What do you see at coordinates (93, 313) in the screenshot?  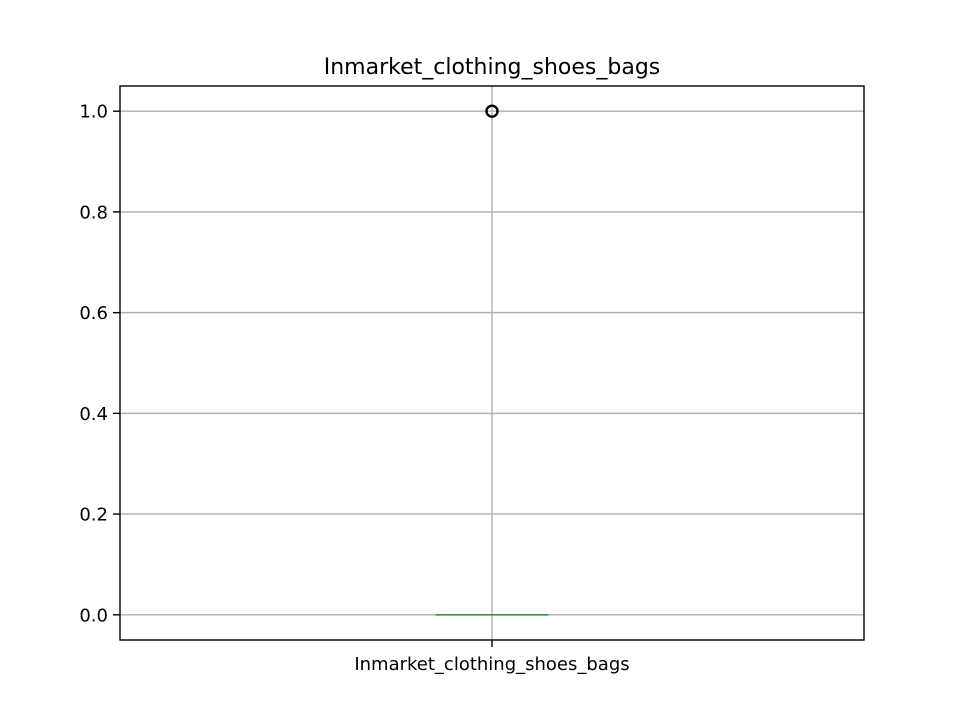 I see `y-tick-label: 0.6` at bounding box center [93, 313].